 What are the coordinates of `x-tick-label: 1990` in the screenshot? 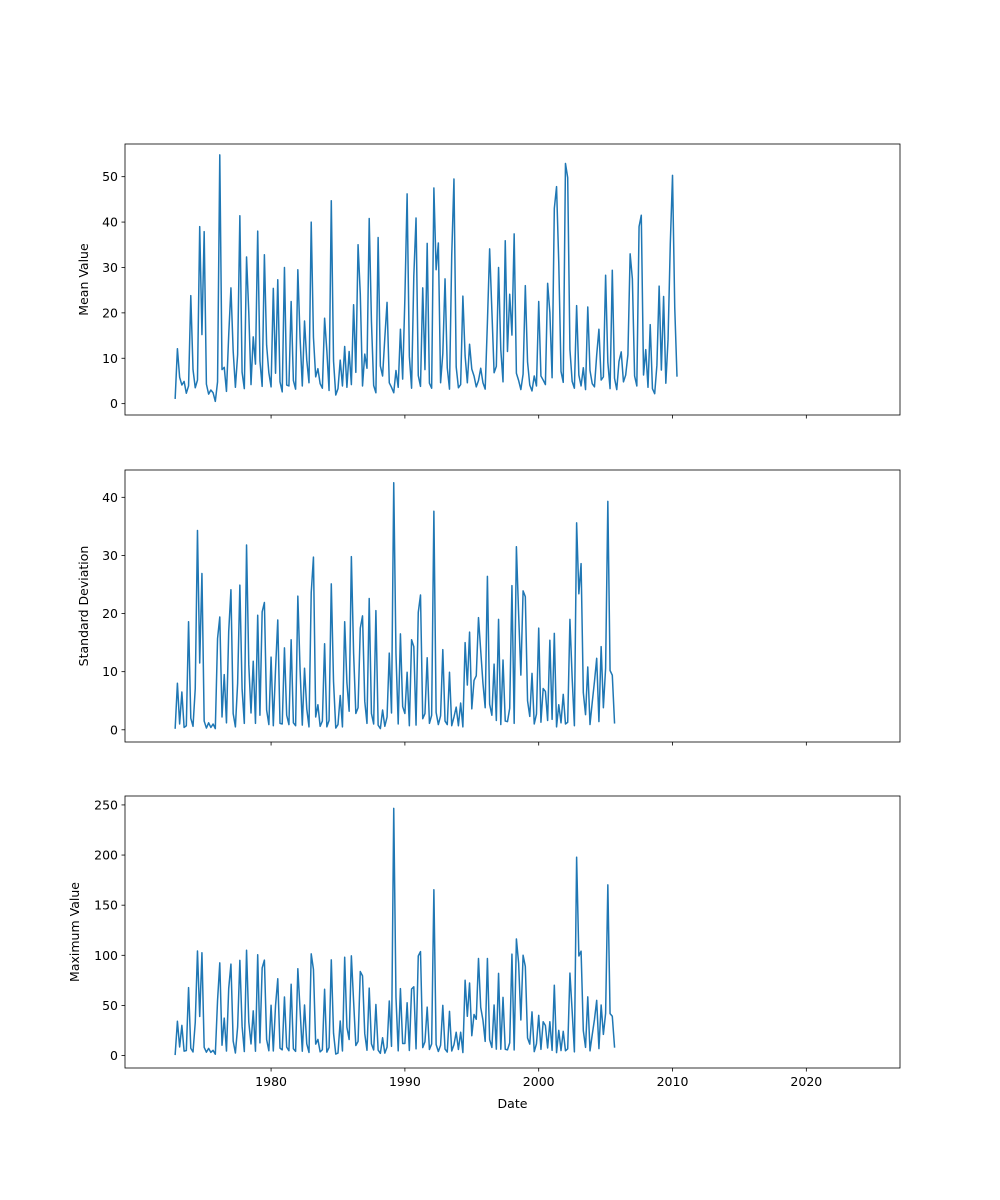 It's located at (405, 1081).